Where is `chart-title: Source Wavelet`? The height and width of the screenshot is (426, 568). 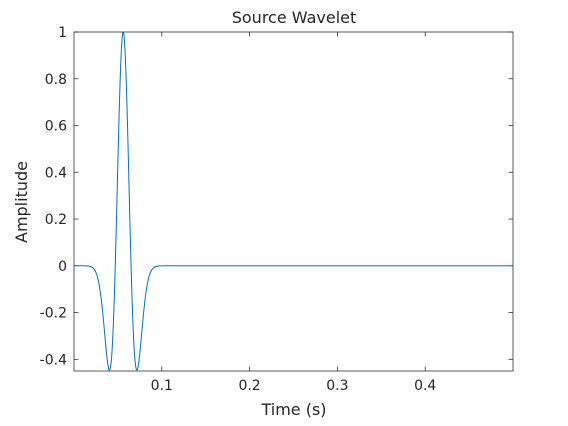 chart-title: Source Wavelet is located at coordinates (294, 17).